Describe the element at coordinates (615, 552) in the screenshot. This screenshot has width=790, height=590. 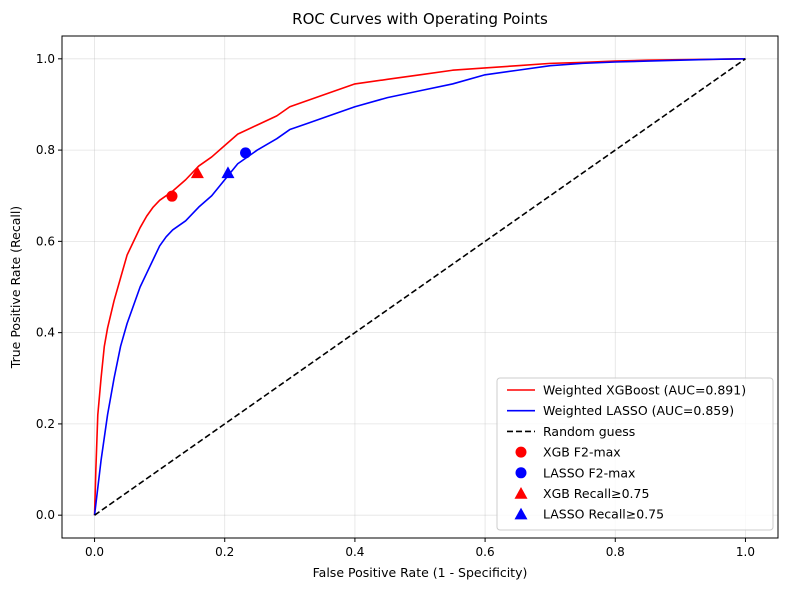
I see `x-tick-label: 0.8` at that location.